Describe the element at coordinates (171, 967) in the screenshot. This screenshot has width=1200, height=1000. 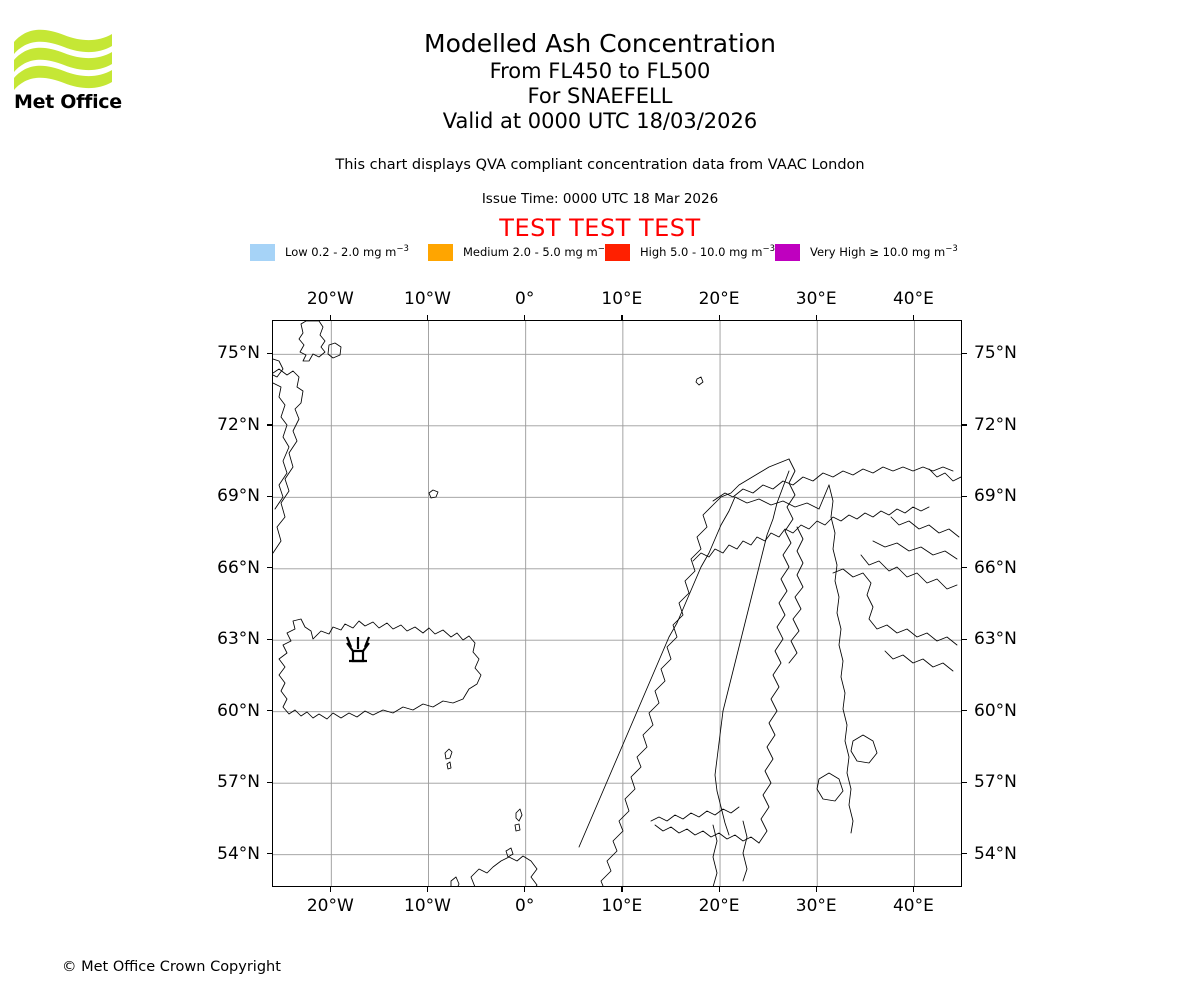
I see `copyright-notice: © Met Office Crown Copyright` at that location.